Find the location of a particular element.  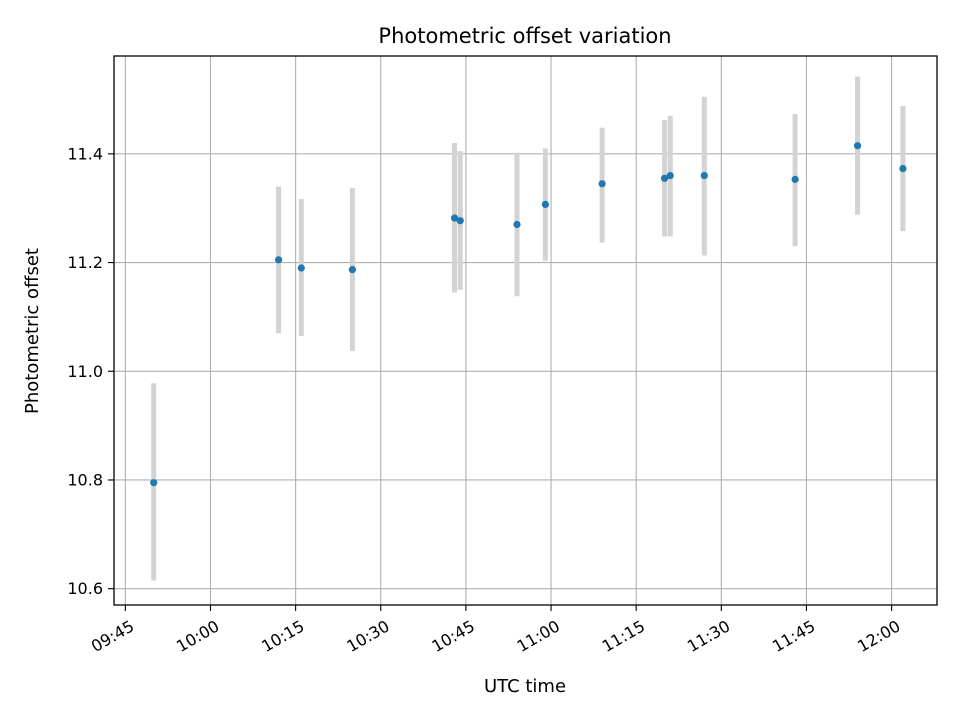

y-axis-title: Photometric offset is located at coordinates (32, 331).